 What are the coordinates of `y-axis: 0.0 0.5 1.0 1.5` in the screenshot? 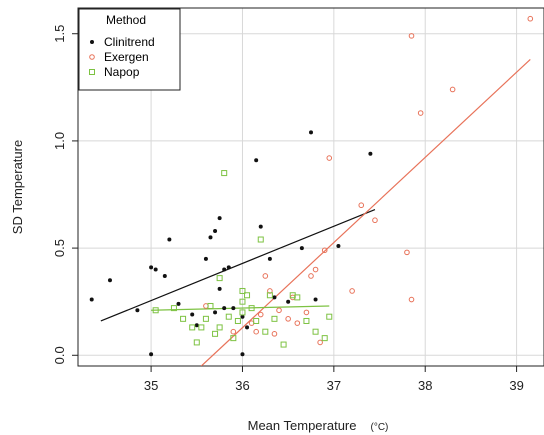 It's located at (65, 194).